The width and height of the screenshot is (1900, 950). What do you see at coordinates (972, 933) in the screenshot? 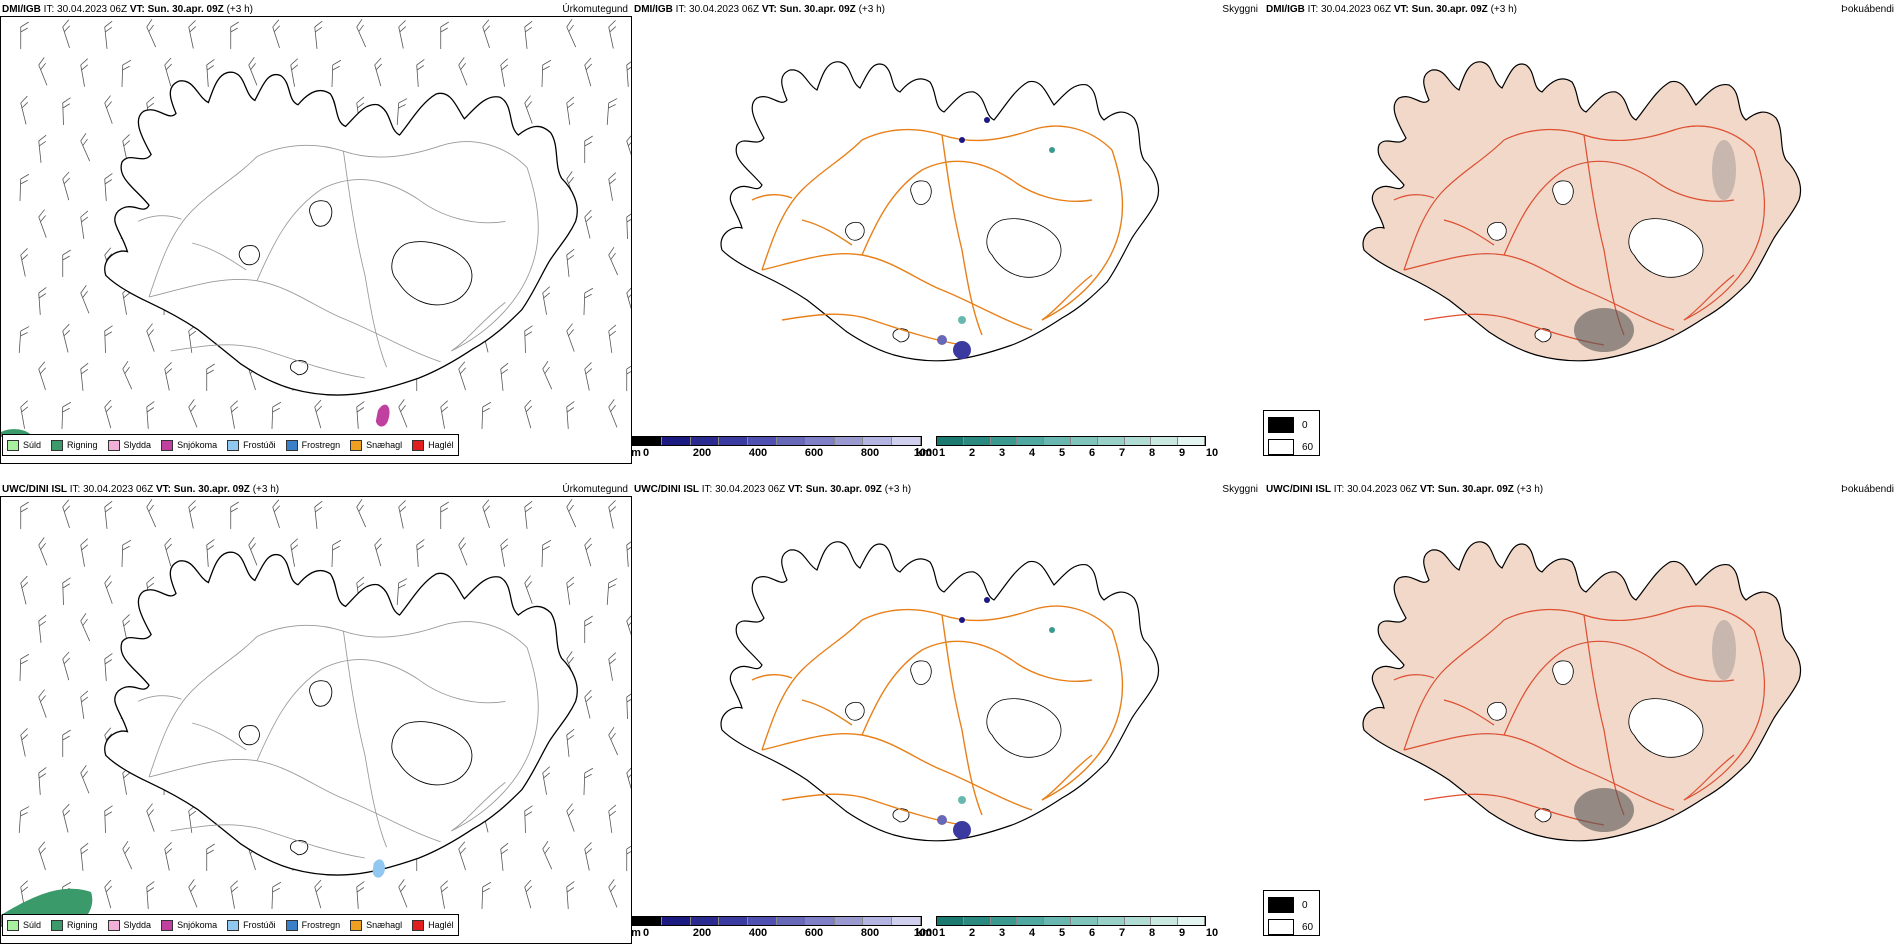
I see `colorbar-tick: 2` at bounding box center [972, 933].